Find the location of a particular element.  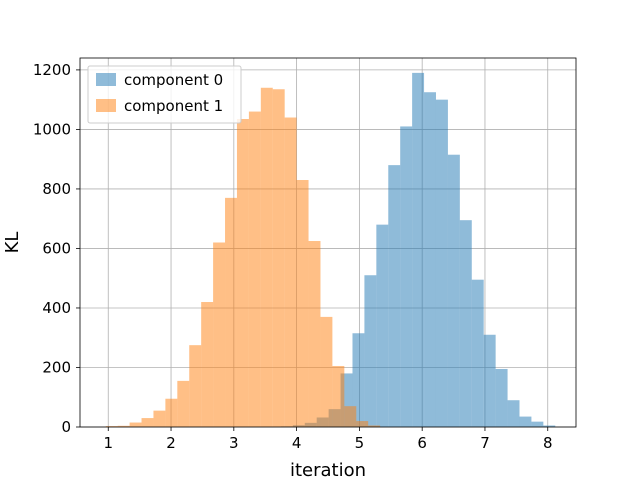

x-tick-label: 2 is located at coordinates (171, 443).